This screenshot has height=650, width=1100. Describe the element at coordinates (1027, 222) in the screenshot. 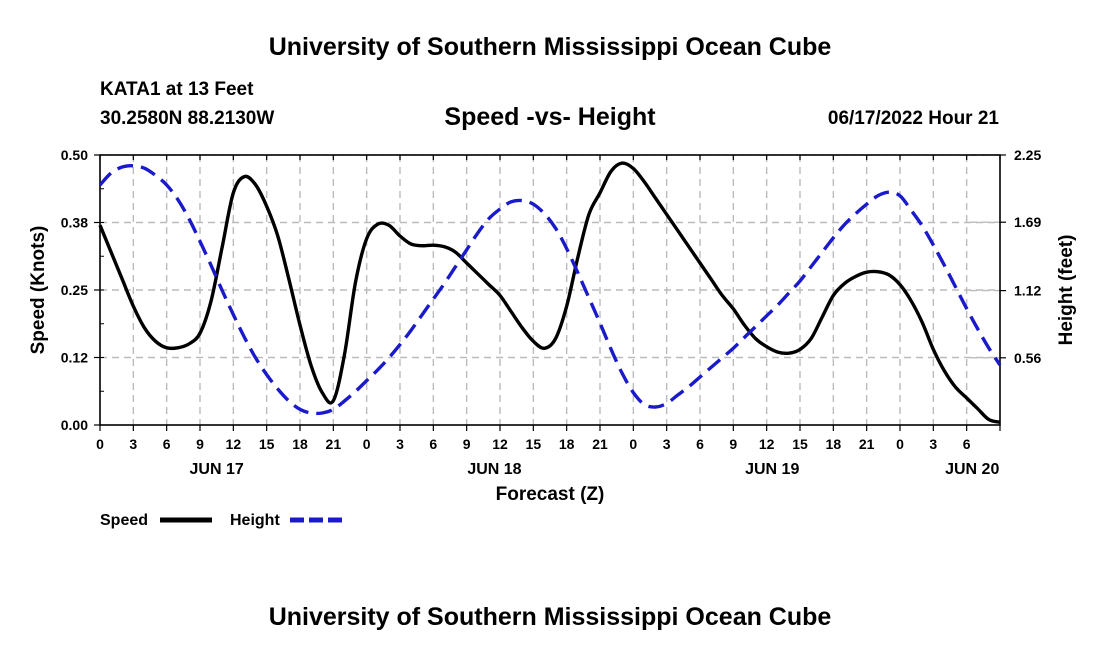

I see `y2-tick-label: 1.69` at that location.